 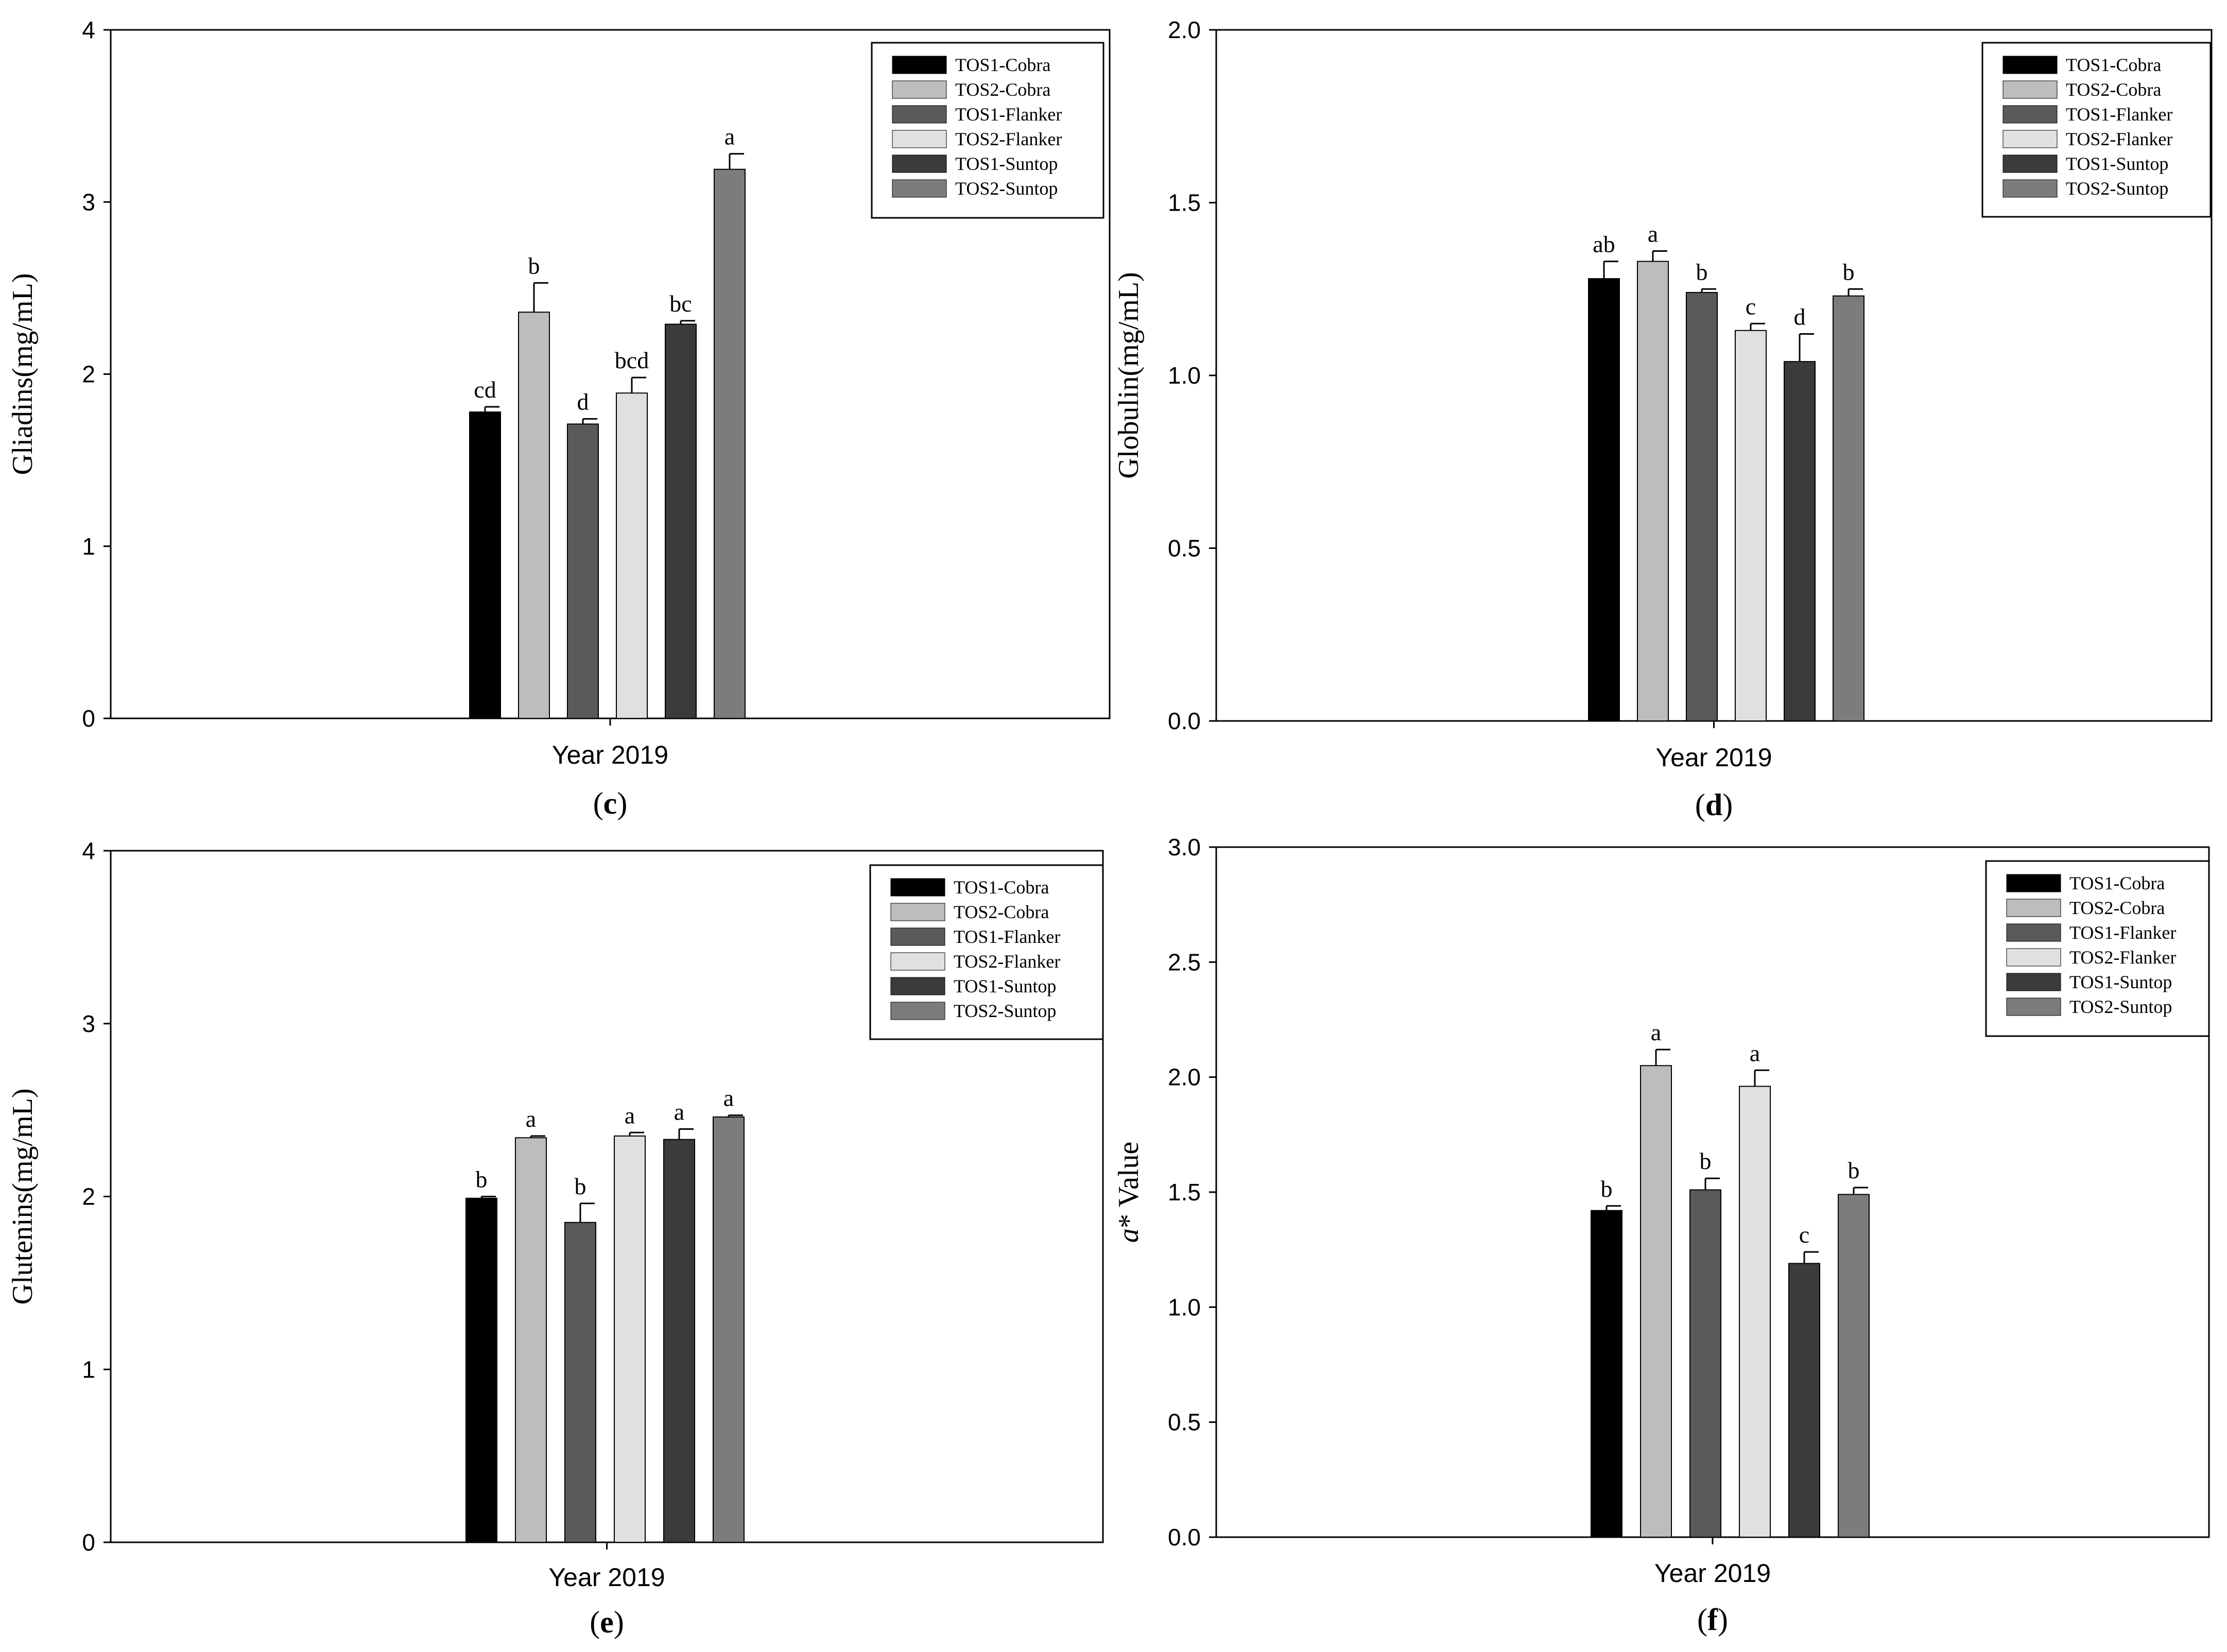 I want to click on significance-label: bc, so click(x=680, y=303).